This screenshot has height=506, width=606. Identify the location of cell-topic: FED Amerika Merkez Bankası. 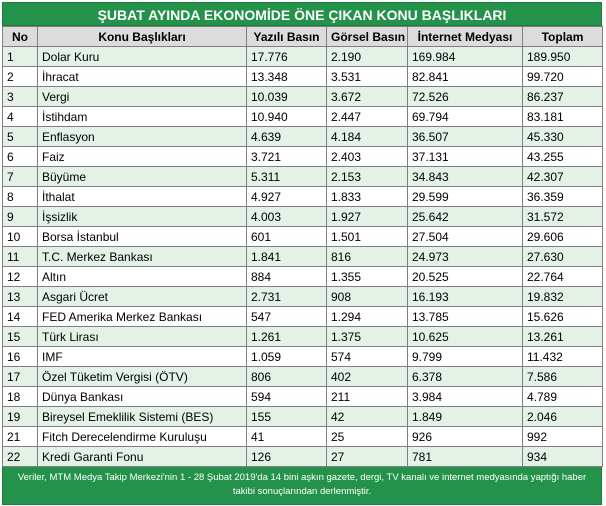
(142, 316).